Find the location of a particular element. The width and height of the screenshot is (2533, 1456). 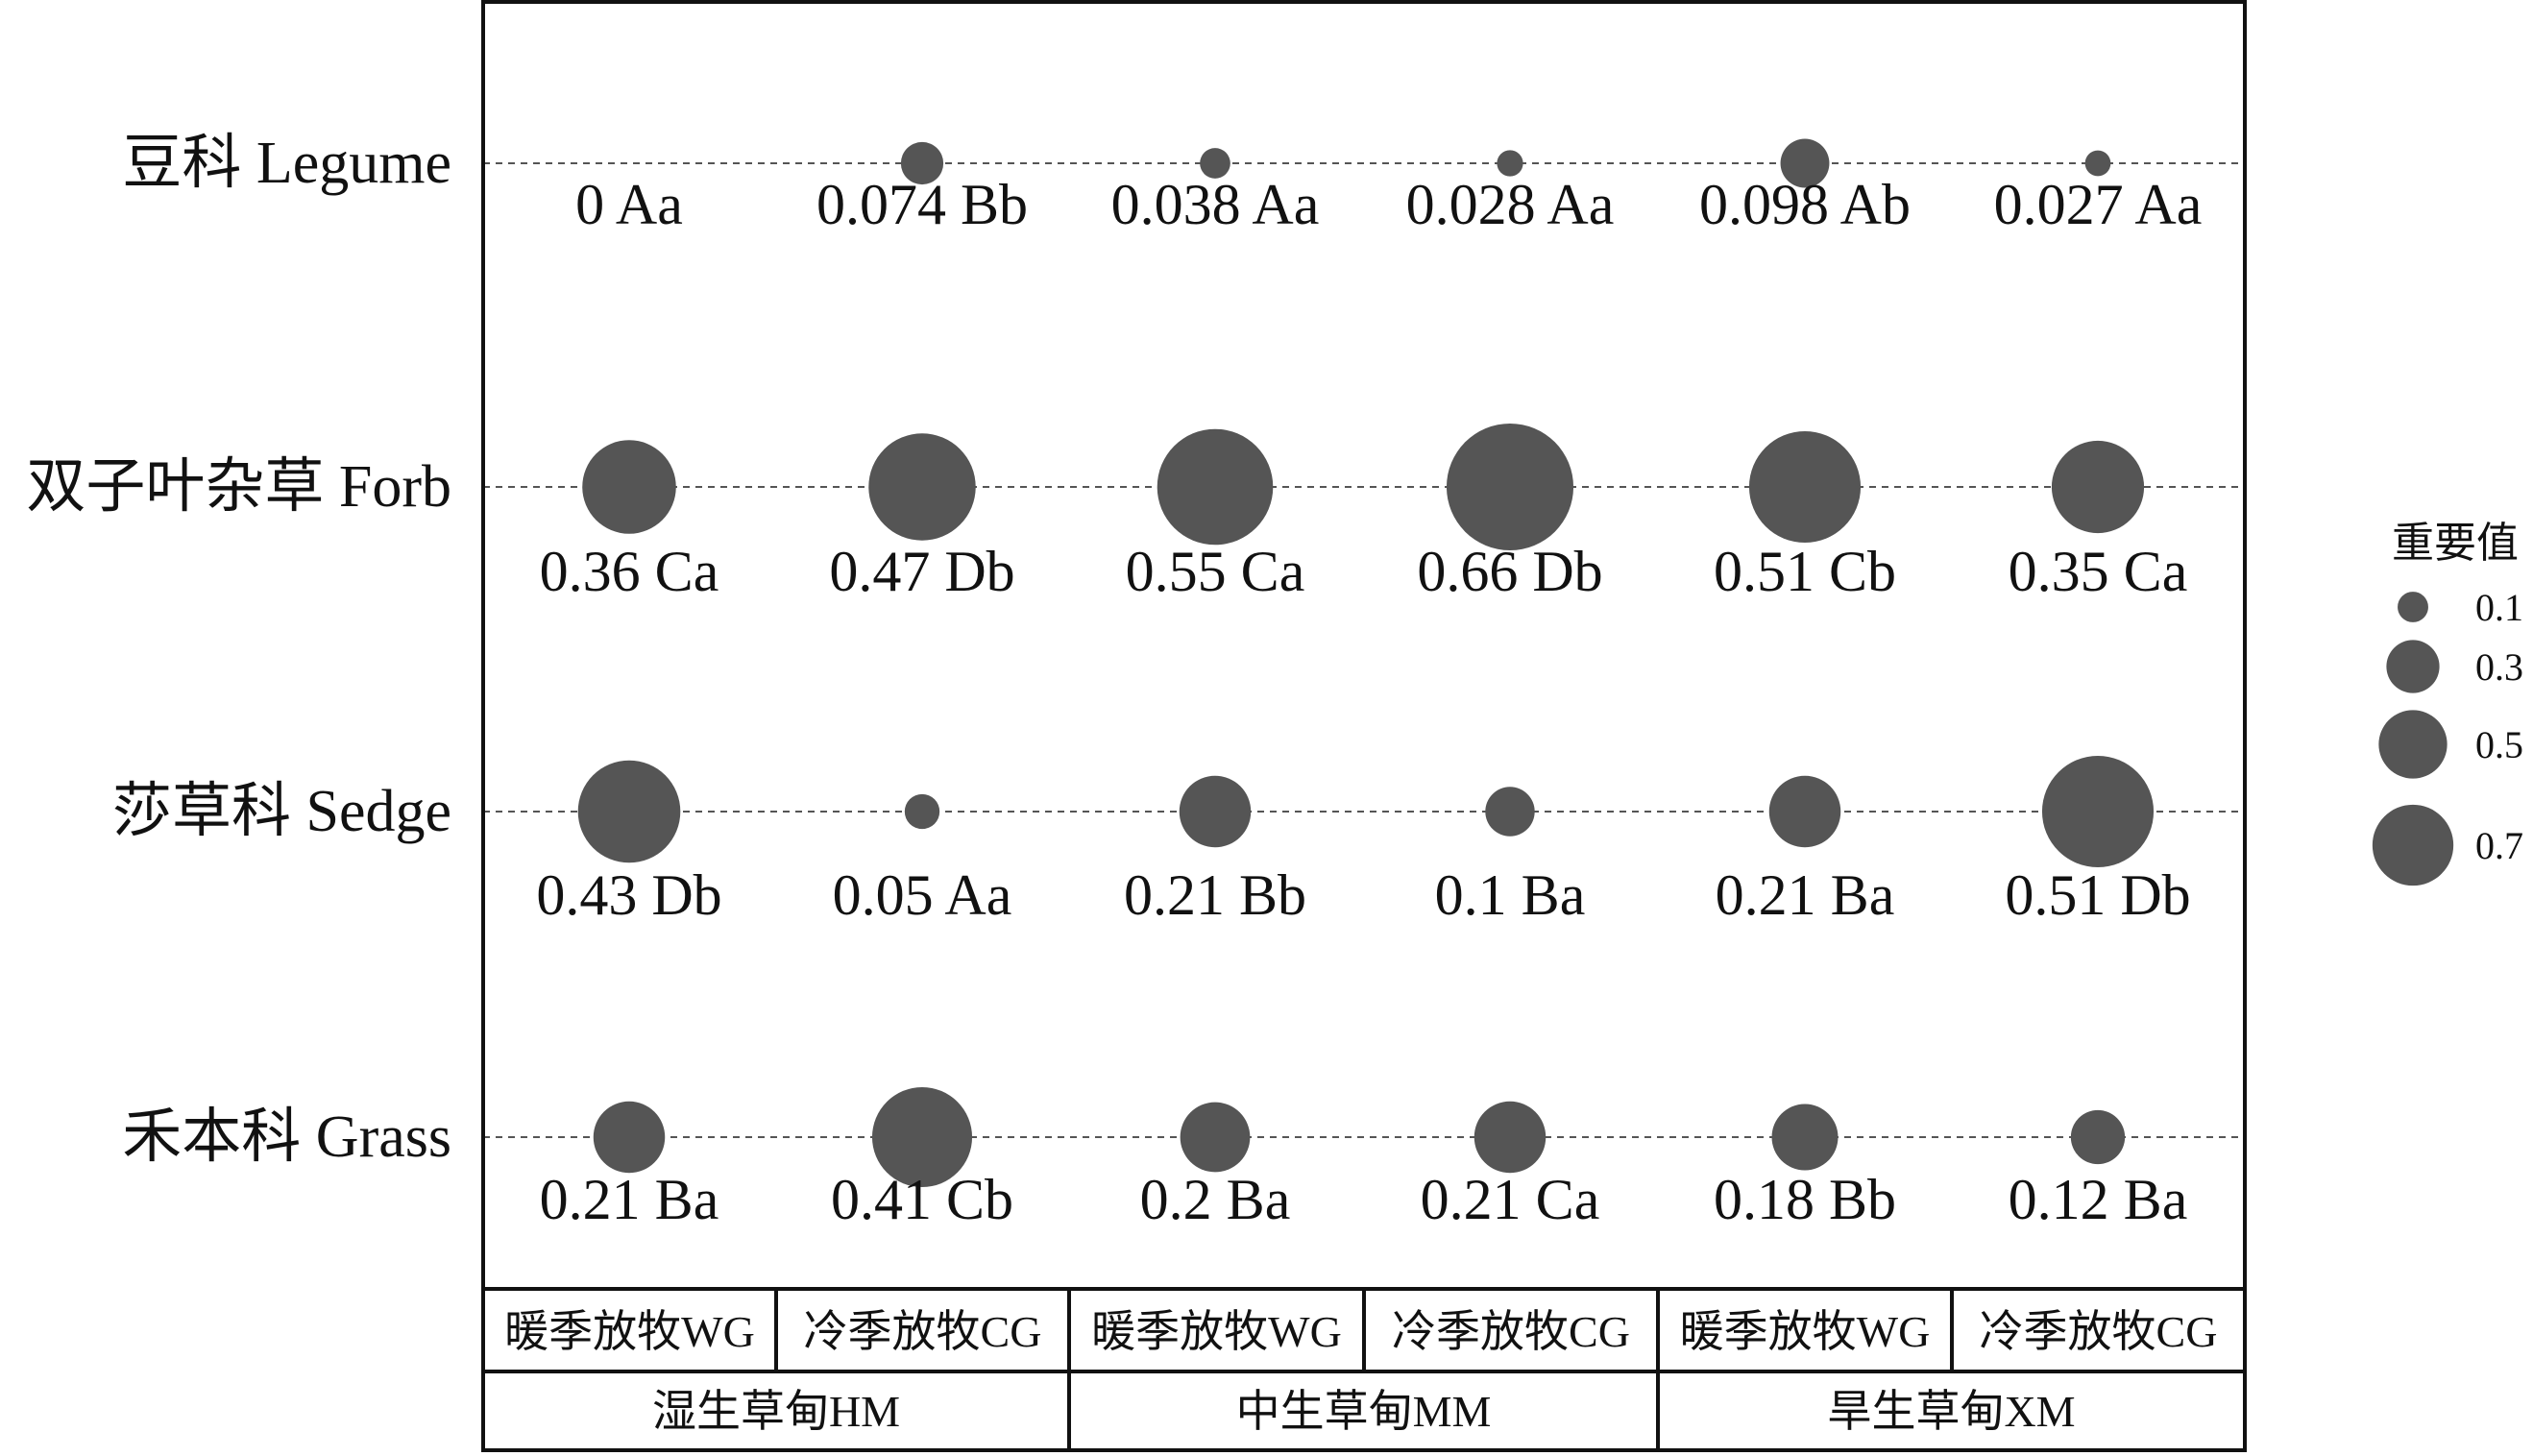

value-label: 0.36 Ca is located at coordinates (629, 571).